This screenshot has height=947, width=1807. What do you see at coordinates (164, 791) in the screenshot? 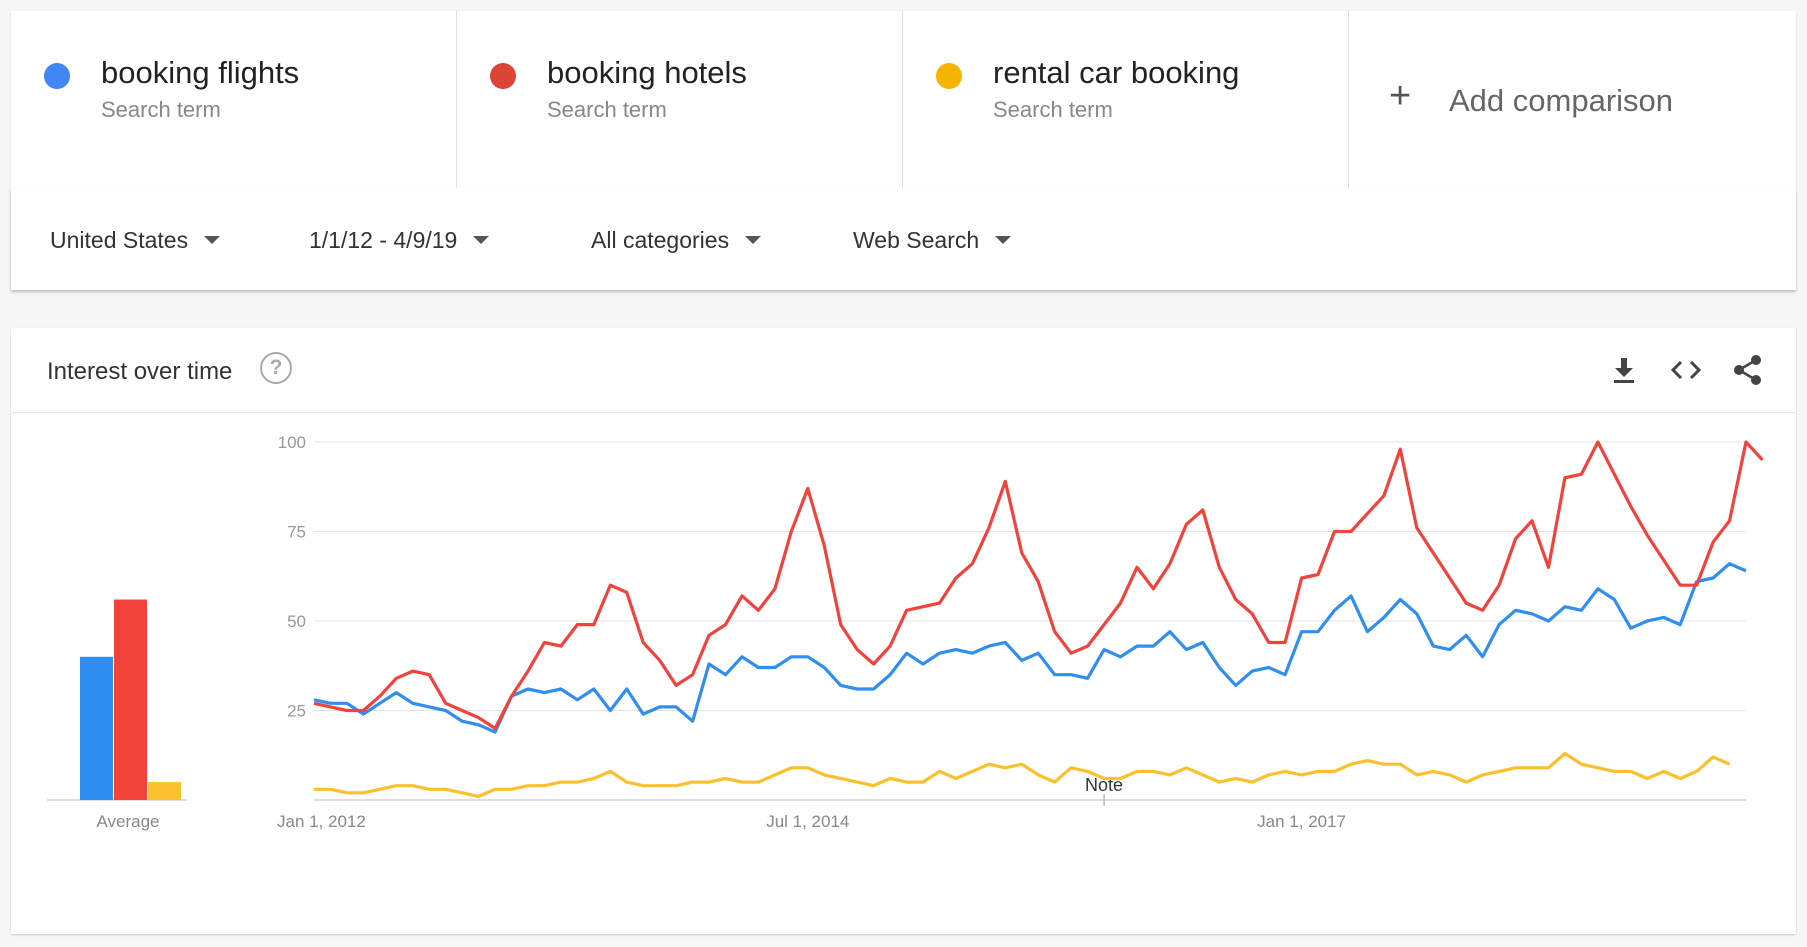
I see `average-bar-rental-car-booking` at bounding box center [164, 791].